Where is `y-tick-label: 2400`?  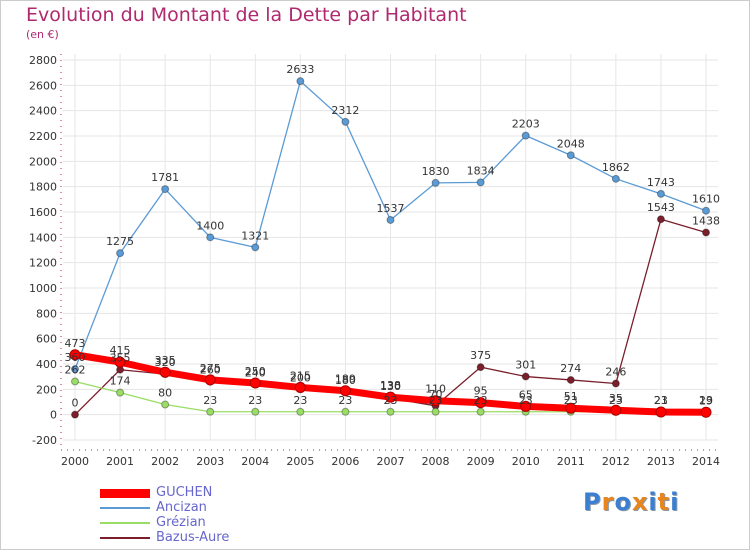
y-tick-label: 2400 is located at coordinates (43, 111).